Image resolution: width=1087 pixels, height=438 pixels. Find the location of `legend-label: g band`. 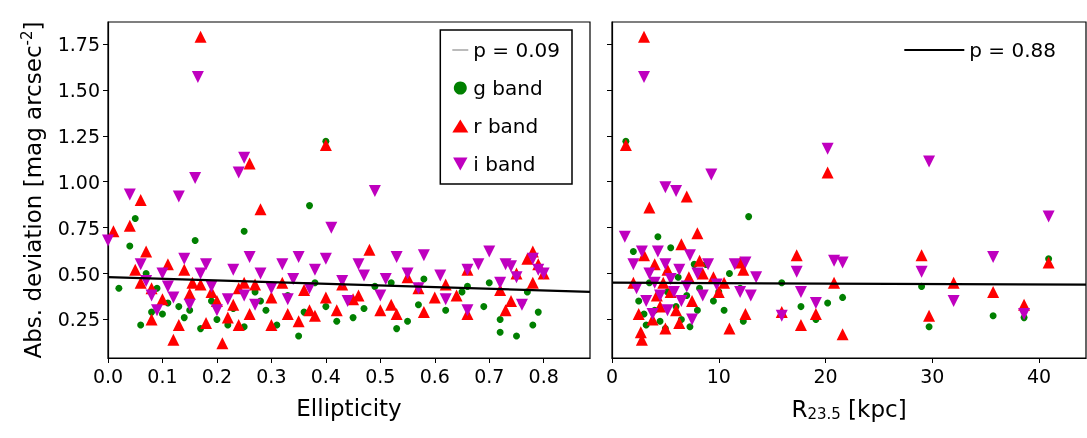

legend-label: g band is located at coordinates (508, 88).